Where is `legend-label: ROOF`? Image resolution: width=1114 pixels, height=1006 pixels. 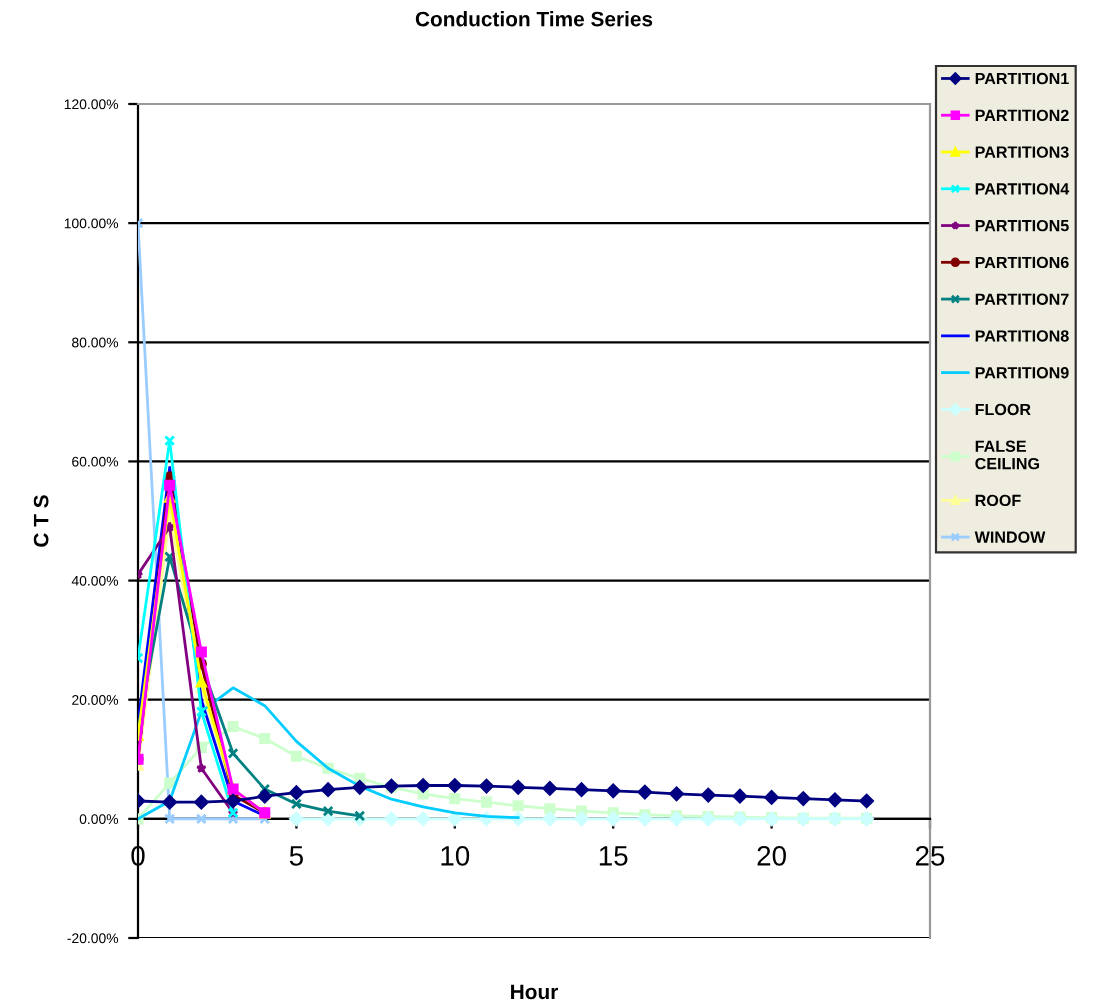 legend-label: ROOF is located at coordinates (998, 500).